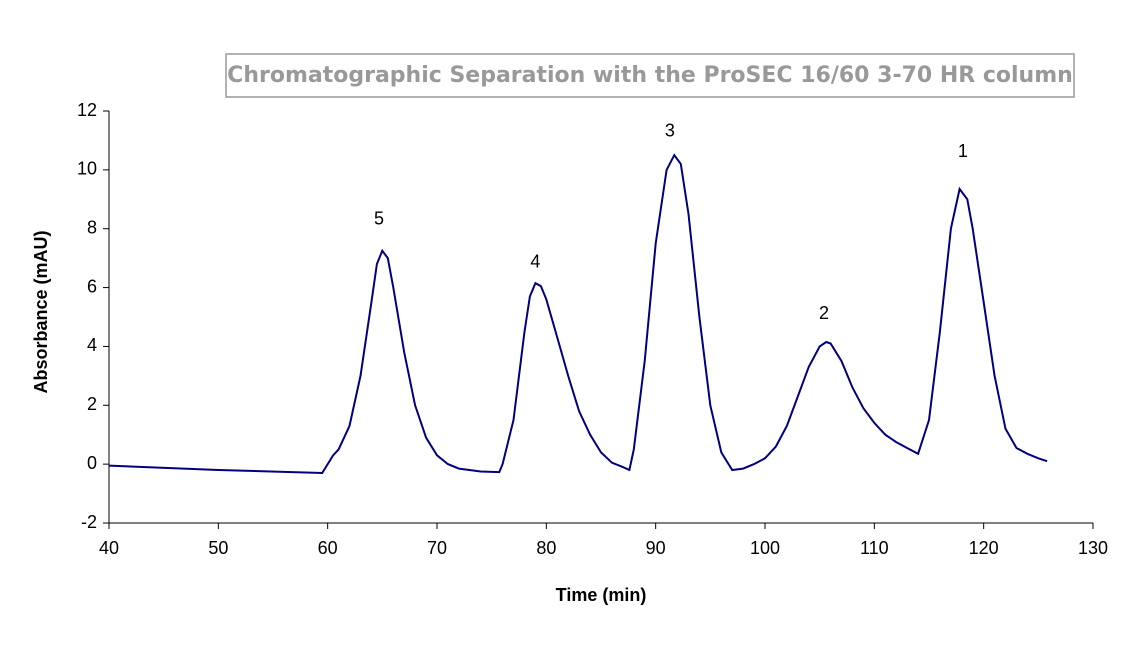 Image resolution: width=1136 pixels, height=650 pixels. What do you see at coordinates (92, 345) in the screenshot?
I see `y-tick-label: 4` at bounding box center [92, 345].